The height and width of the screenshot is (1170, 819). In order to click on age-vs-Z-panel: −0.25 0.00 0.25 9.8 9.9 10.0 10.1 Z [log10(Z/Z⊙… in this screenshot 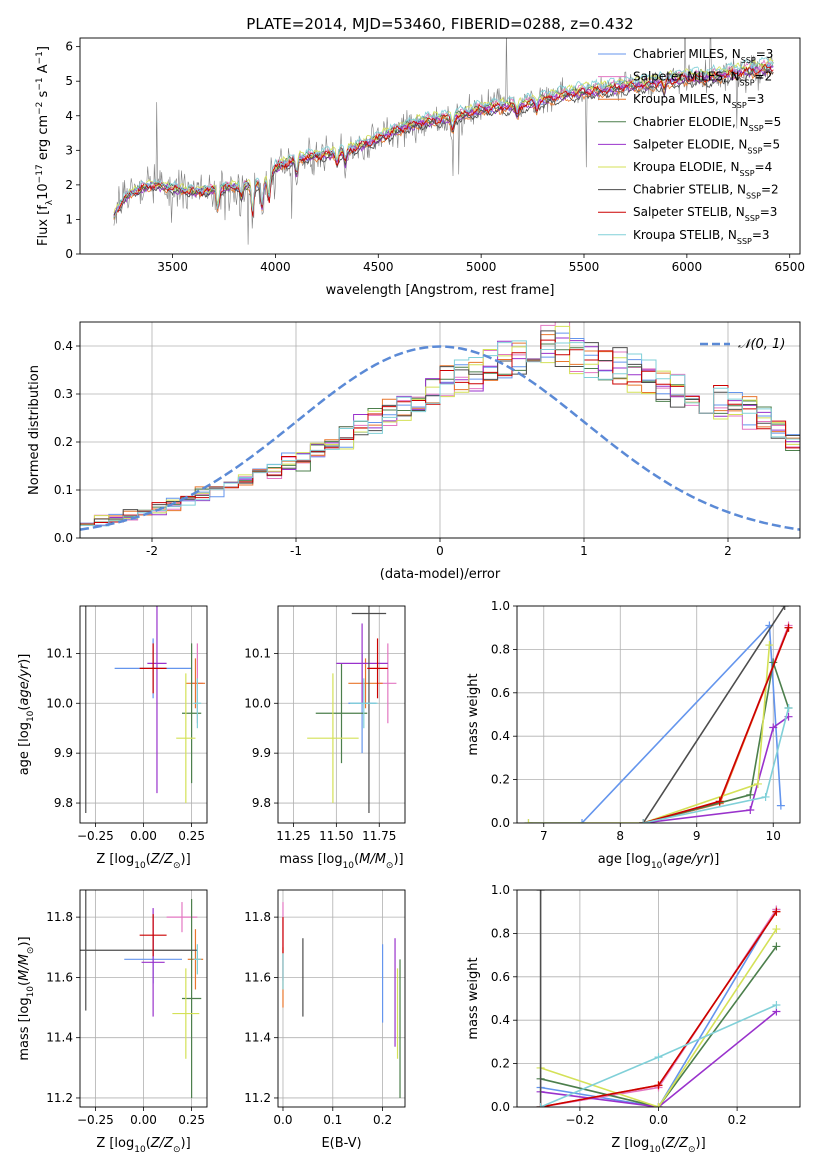, I will do `click(112, 738)`.